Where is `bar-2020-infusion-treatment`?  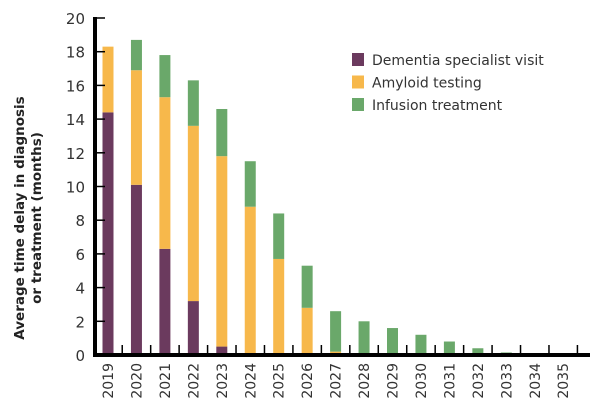 bar-2020-infusion-treatment is located at coordinates (136, 55).